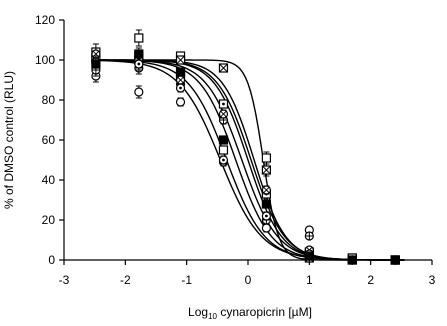 The width and height of the screenshot is (447, 326). Describe the element at coordinates (309, 280) in the screenshot. I see `x-tick-label: 1` at that location.